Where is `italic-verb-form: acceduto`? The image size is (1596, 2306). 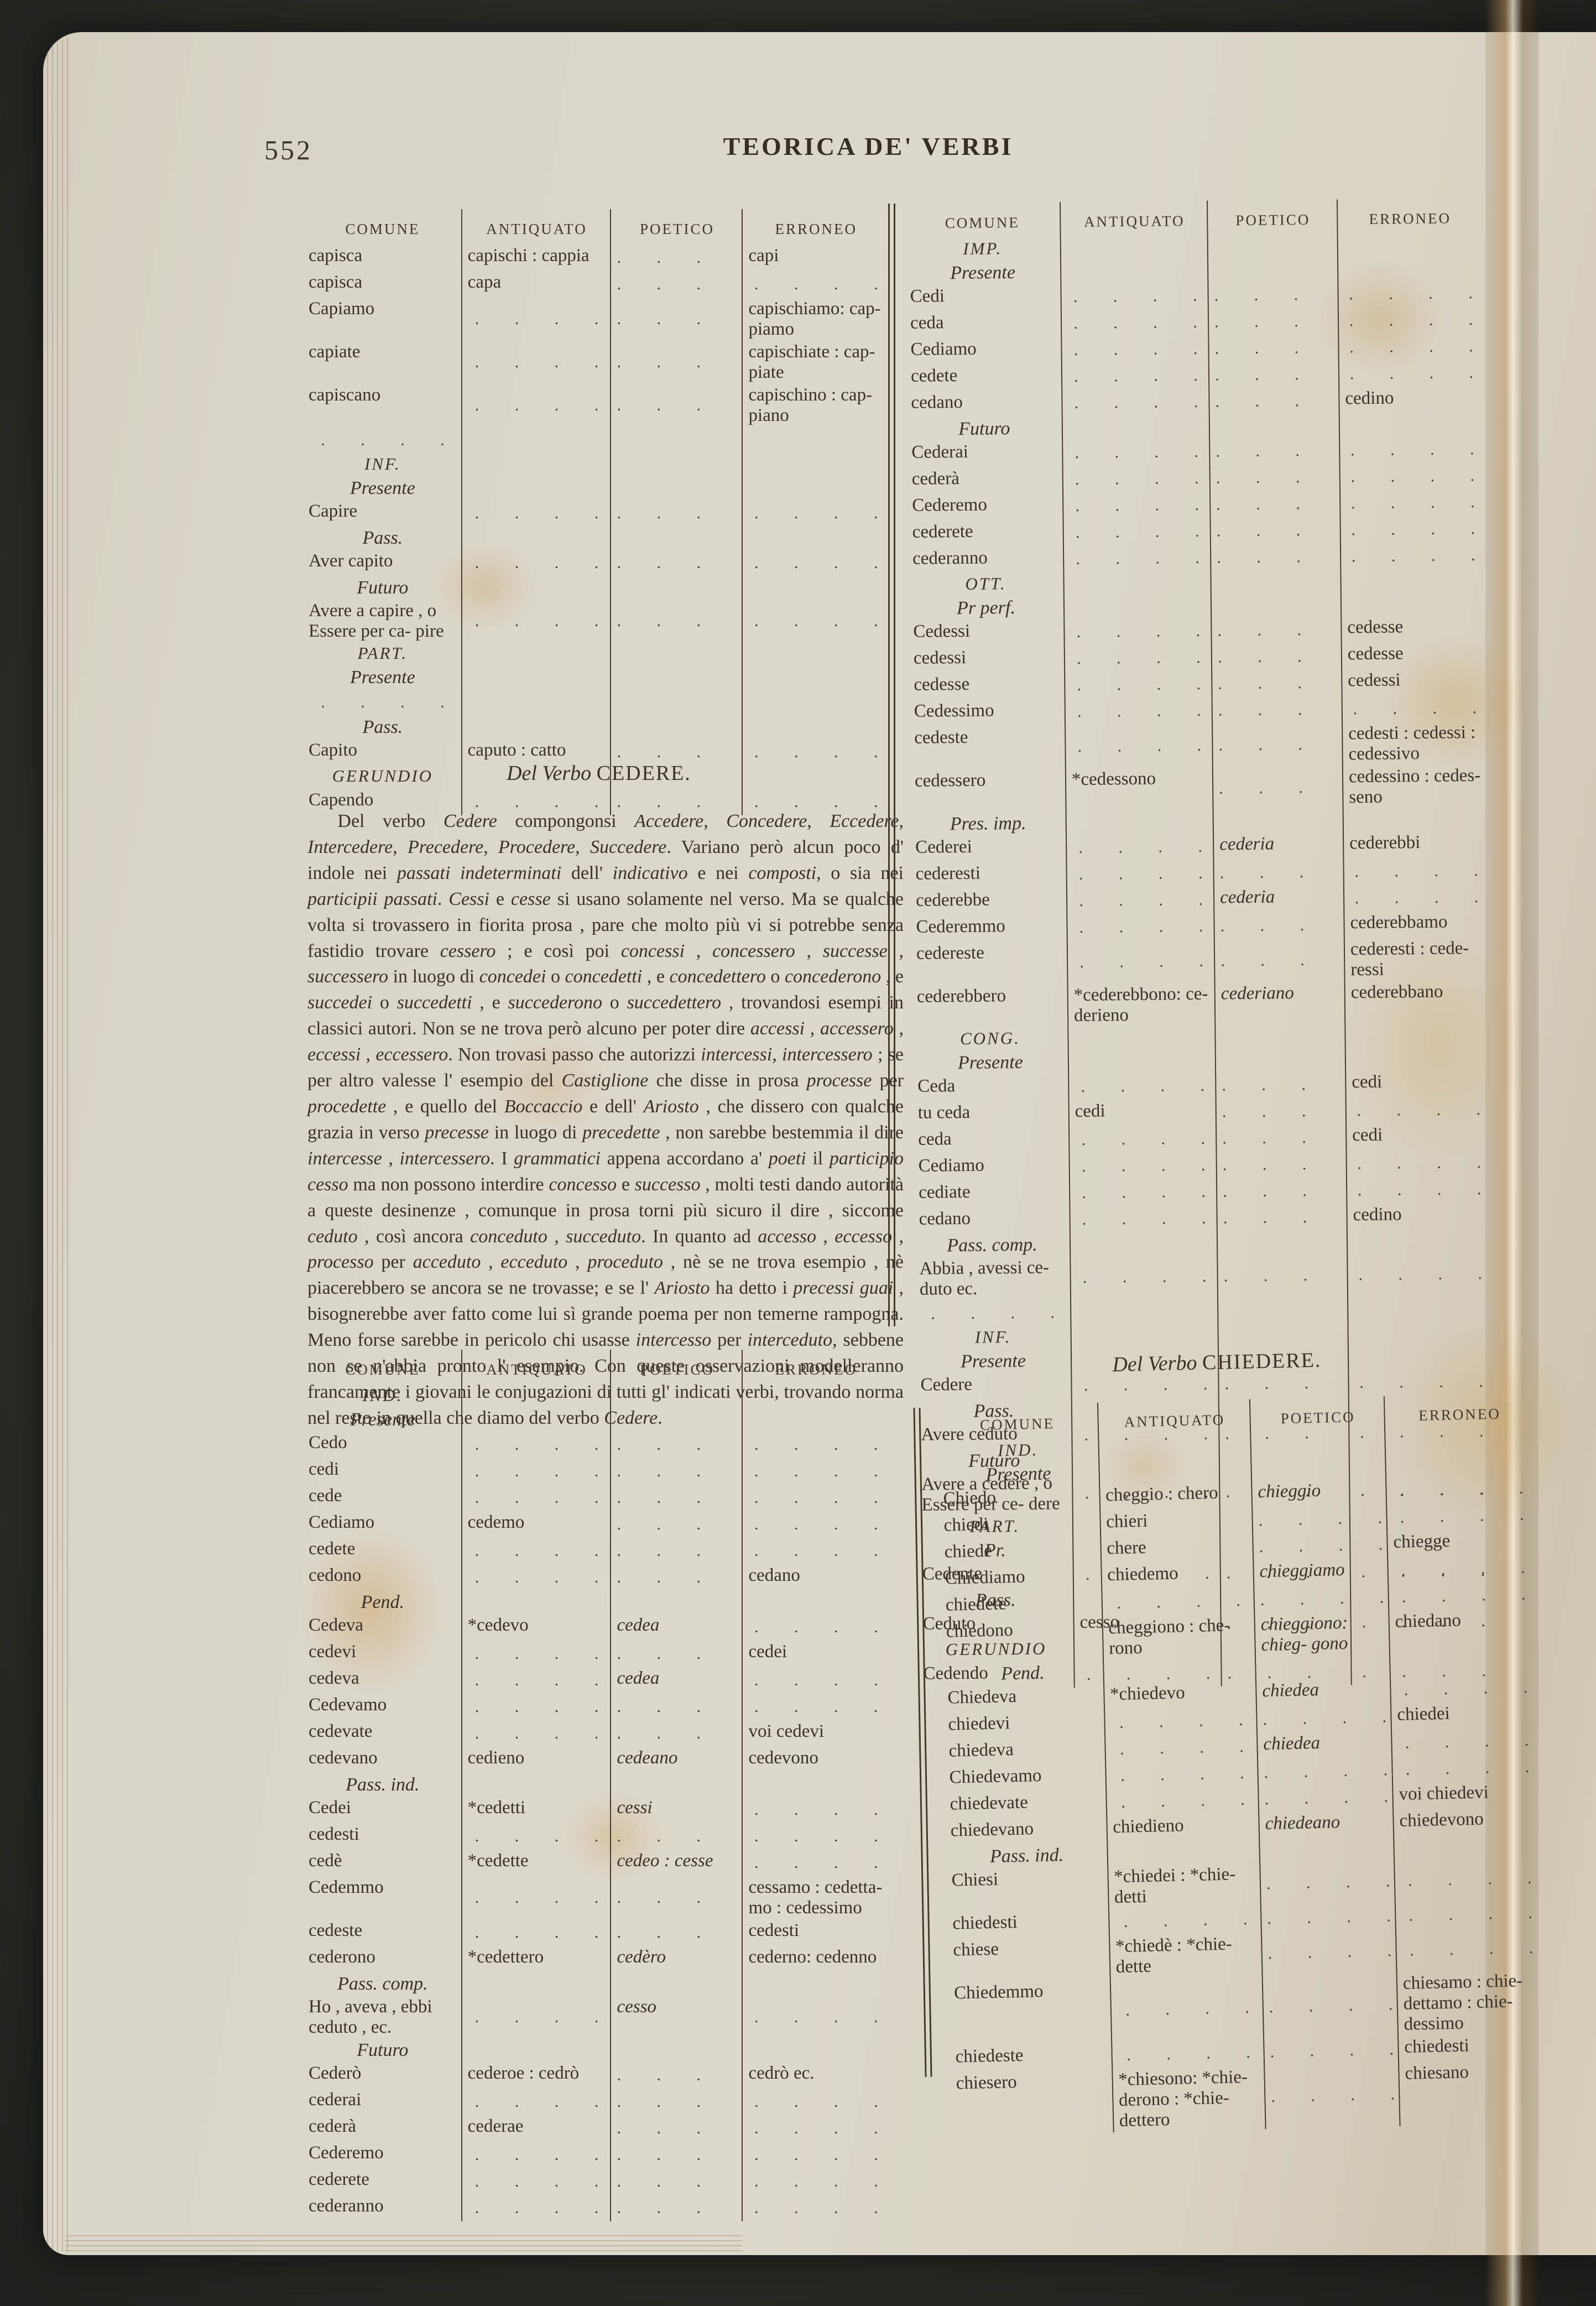 italic-verb-form: acceduto is located at coordinates (447, 1262).